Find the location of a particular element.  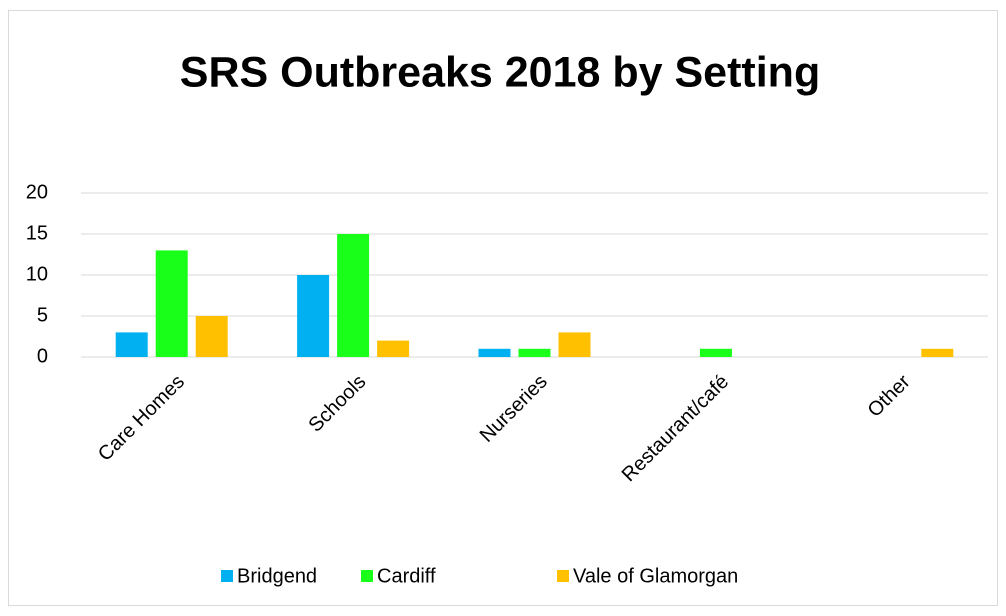

legend-label: Vale of Glamorgan is located at coordinates (655, 576).